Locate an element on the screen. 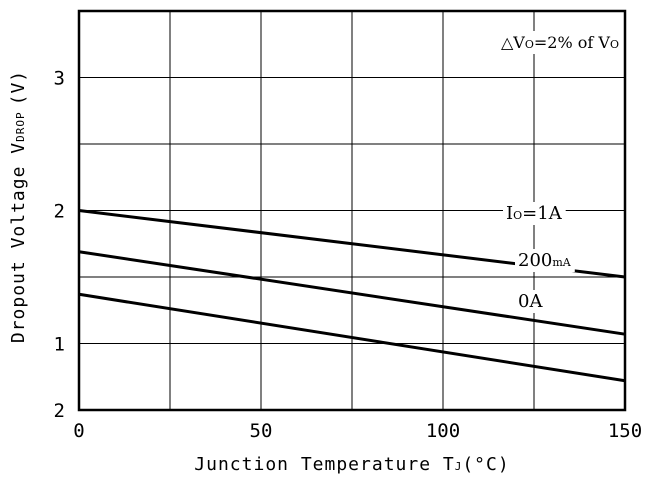 This screenshot has width=645, height=479. series-label-main: 0A is located at coordinates (530, 301).